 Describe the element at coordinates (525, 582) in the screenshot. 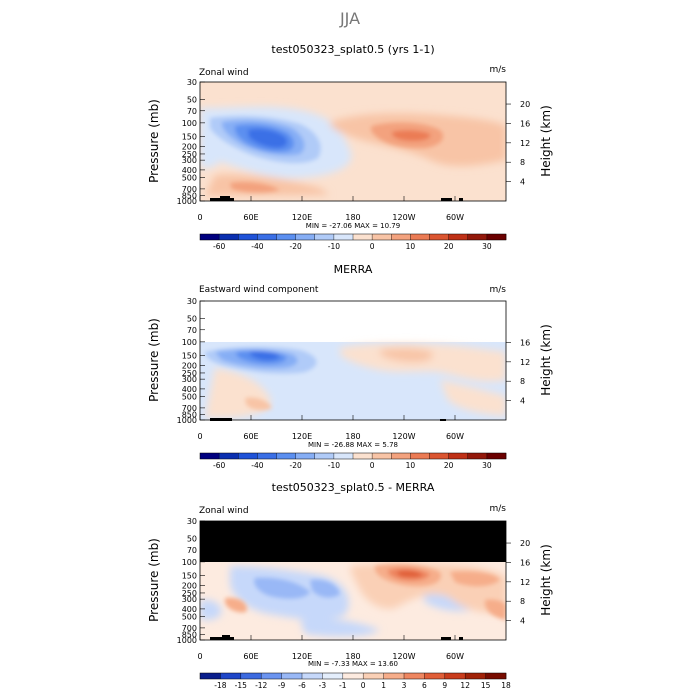

I see `height-tick-label: 12` at that location.